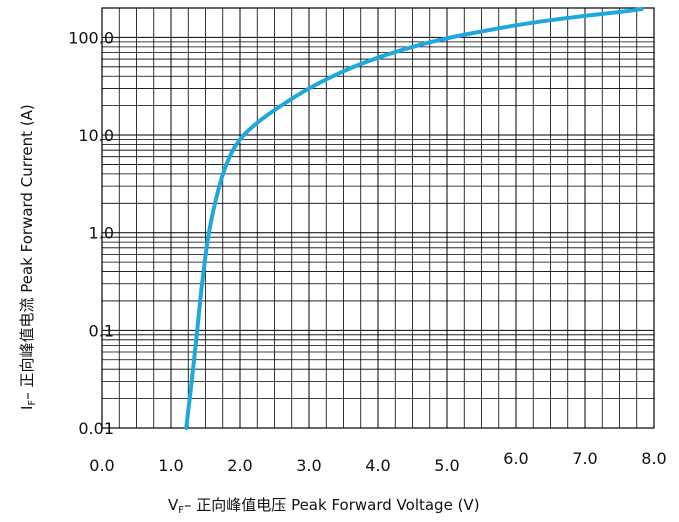 This screenshot has width=679, height=522. I want to click on x-tick-label: 5.0, so click(446, 465).